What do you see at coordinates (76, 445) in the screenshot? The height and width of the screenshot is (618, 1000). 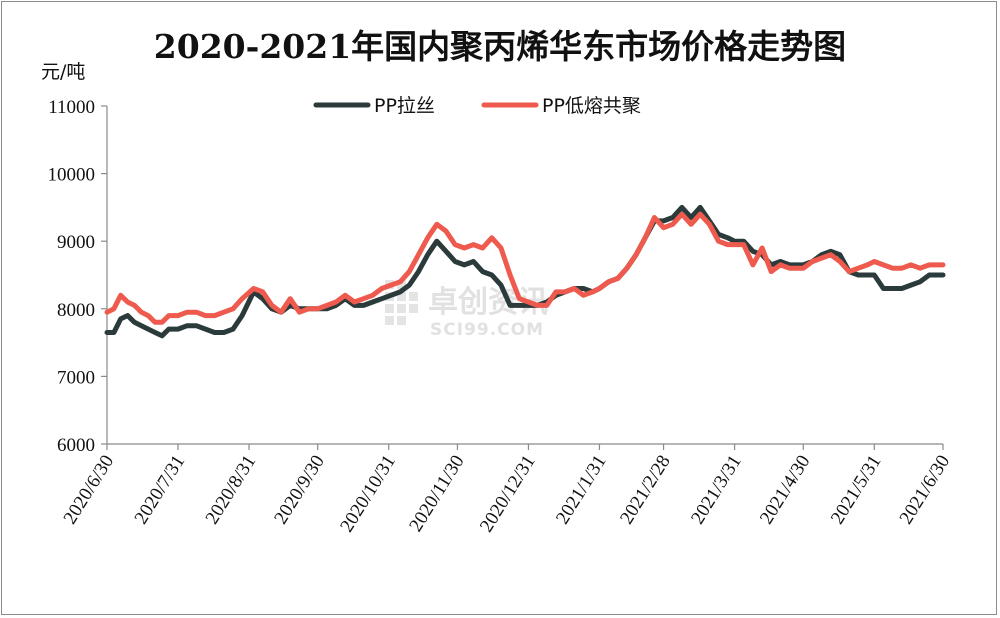 I see `y-tick-label: 6000` at bounding box center [76, 445].